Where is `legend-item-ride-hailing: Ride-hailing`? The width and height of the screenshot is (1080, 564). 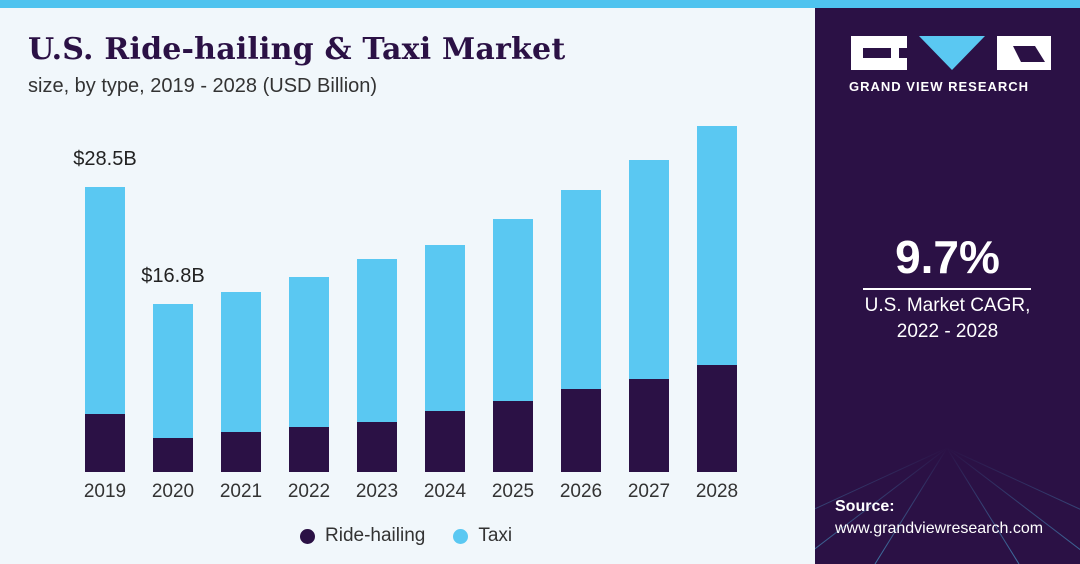 legend-item-ride-hailing: Ride-hailing is located at coordinates (362, 536).